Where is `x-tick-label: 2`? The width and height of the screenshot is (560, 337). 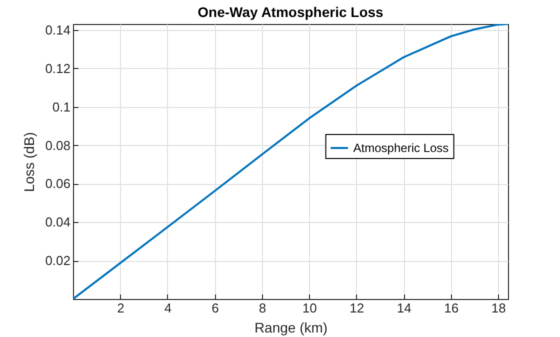
x-tick-label: 2 is located at coordinates (120, 308).